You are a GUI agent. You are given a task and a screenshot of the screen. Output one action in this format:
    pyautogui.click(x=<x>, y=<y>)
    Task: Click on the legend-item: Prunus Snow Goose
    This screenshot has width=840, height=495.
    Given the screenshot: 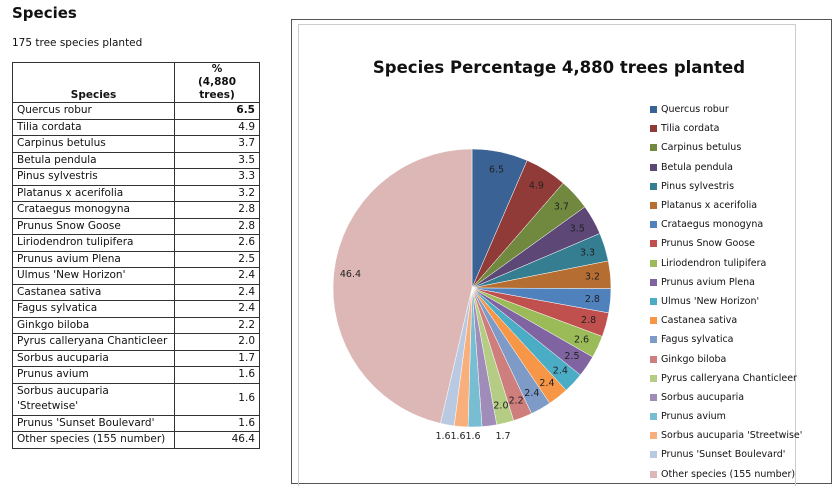 What is the action you would take?
    pyautogui.click(x=726, y=243)
    